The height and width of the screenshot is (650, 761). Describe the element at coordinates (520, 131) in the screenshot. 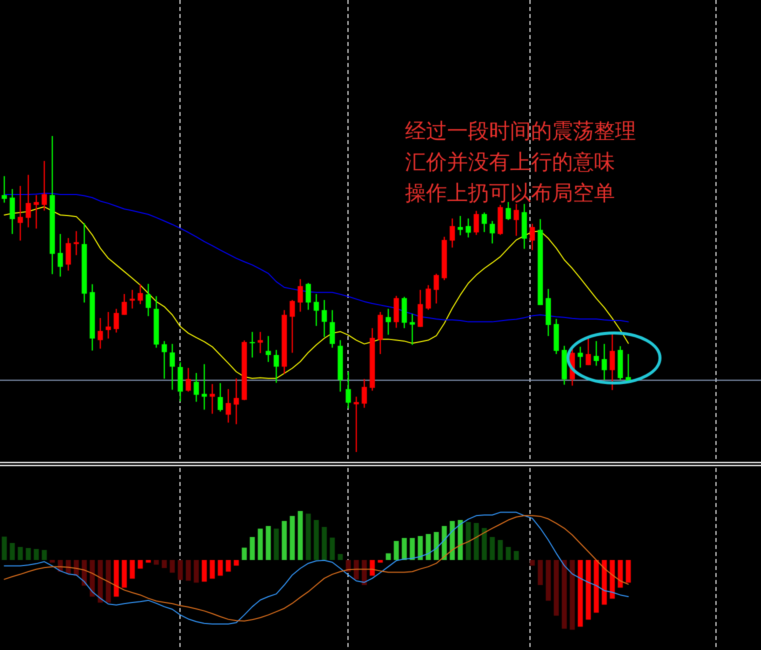

I see `annotation: 经过一段时间的震荡整理` at that location.